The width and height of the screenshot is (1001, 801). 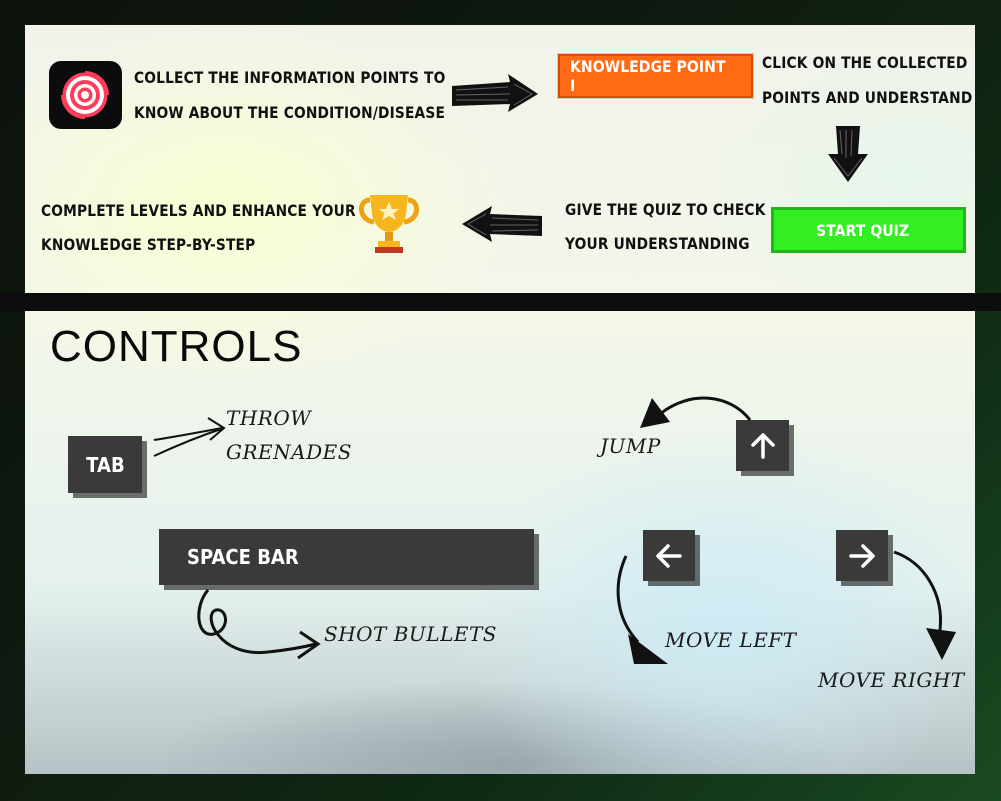 I want to click on move-right-curve-arrow-icon, so click(x=924, y=605).